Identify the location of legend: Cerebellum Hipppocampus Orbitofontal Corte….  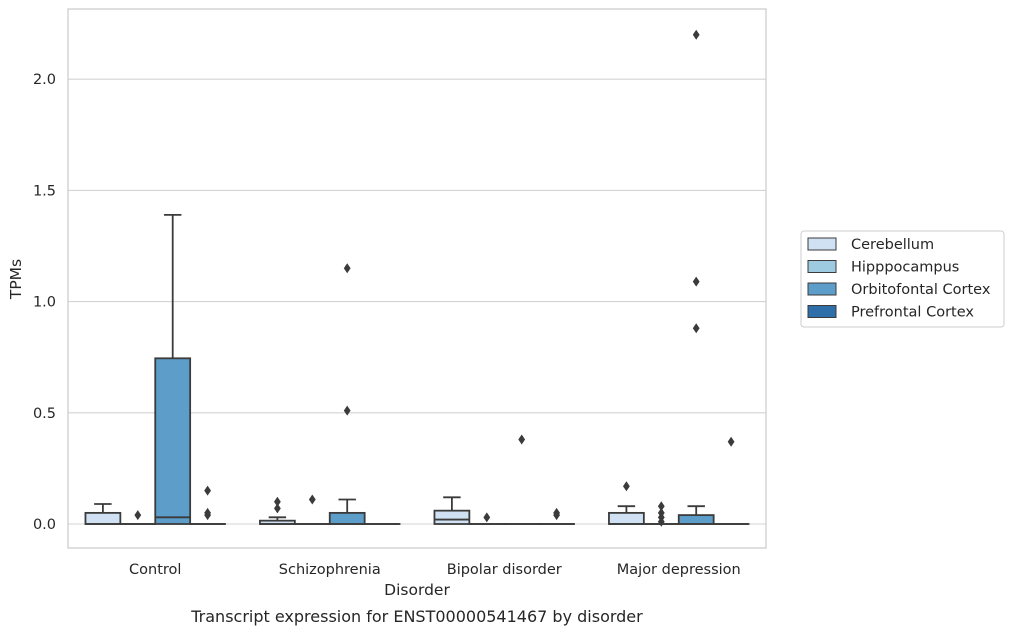
(902, 279).